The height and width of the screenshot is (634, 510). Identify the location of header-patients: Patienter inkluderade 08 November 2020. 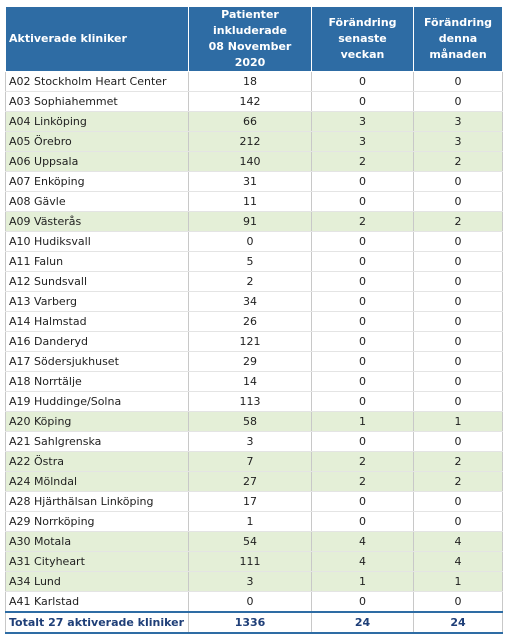
(250, 39).